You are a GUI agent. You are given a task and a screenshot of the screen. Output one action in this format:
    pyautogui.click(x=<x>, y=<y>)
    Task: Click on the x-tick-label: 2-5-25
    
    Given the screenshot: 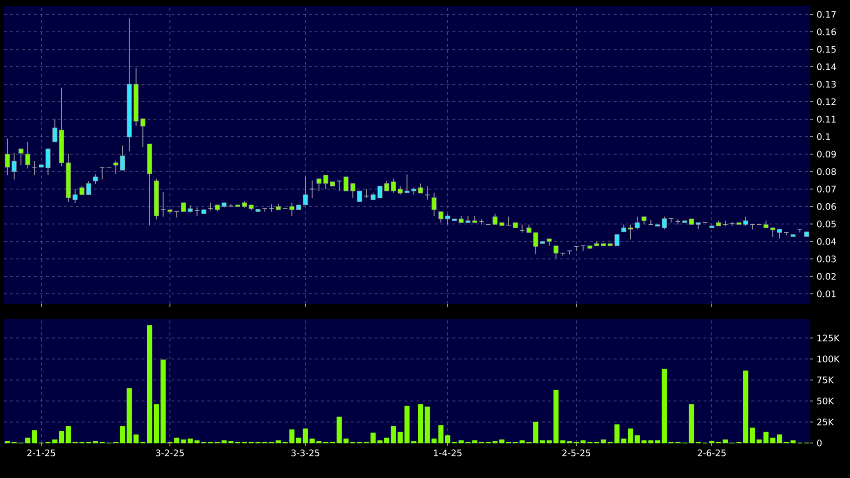 What is the action you would take?
    pyautogui.click(x=576, y=453)
    